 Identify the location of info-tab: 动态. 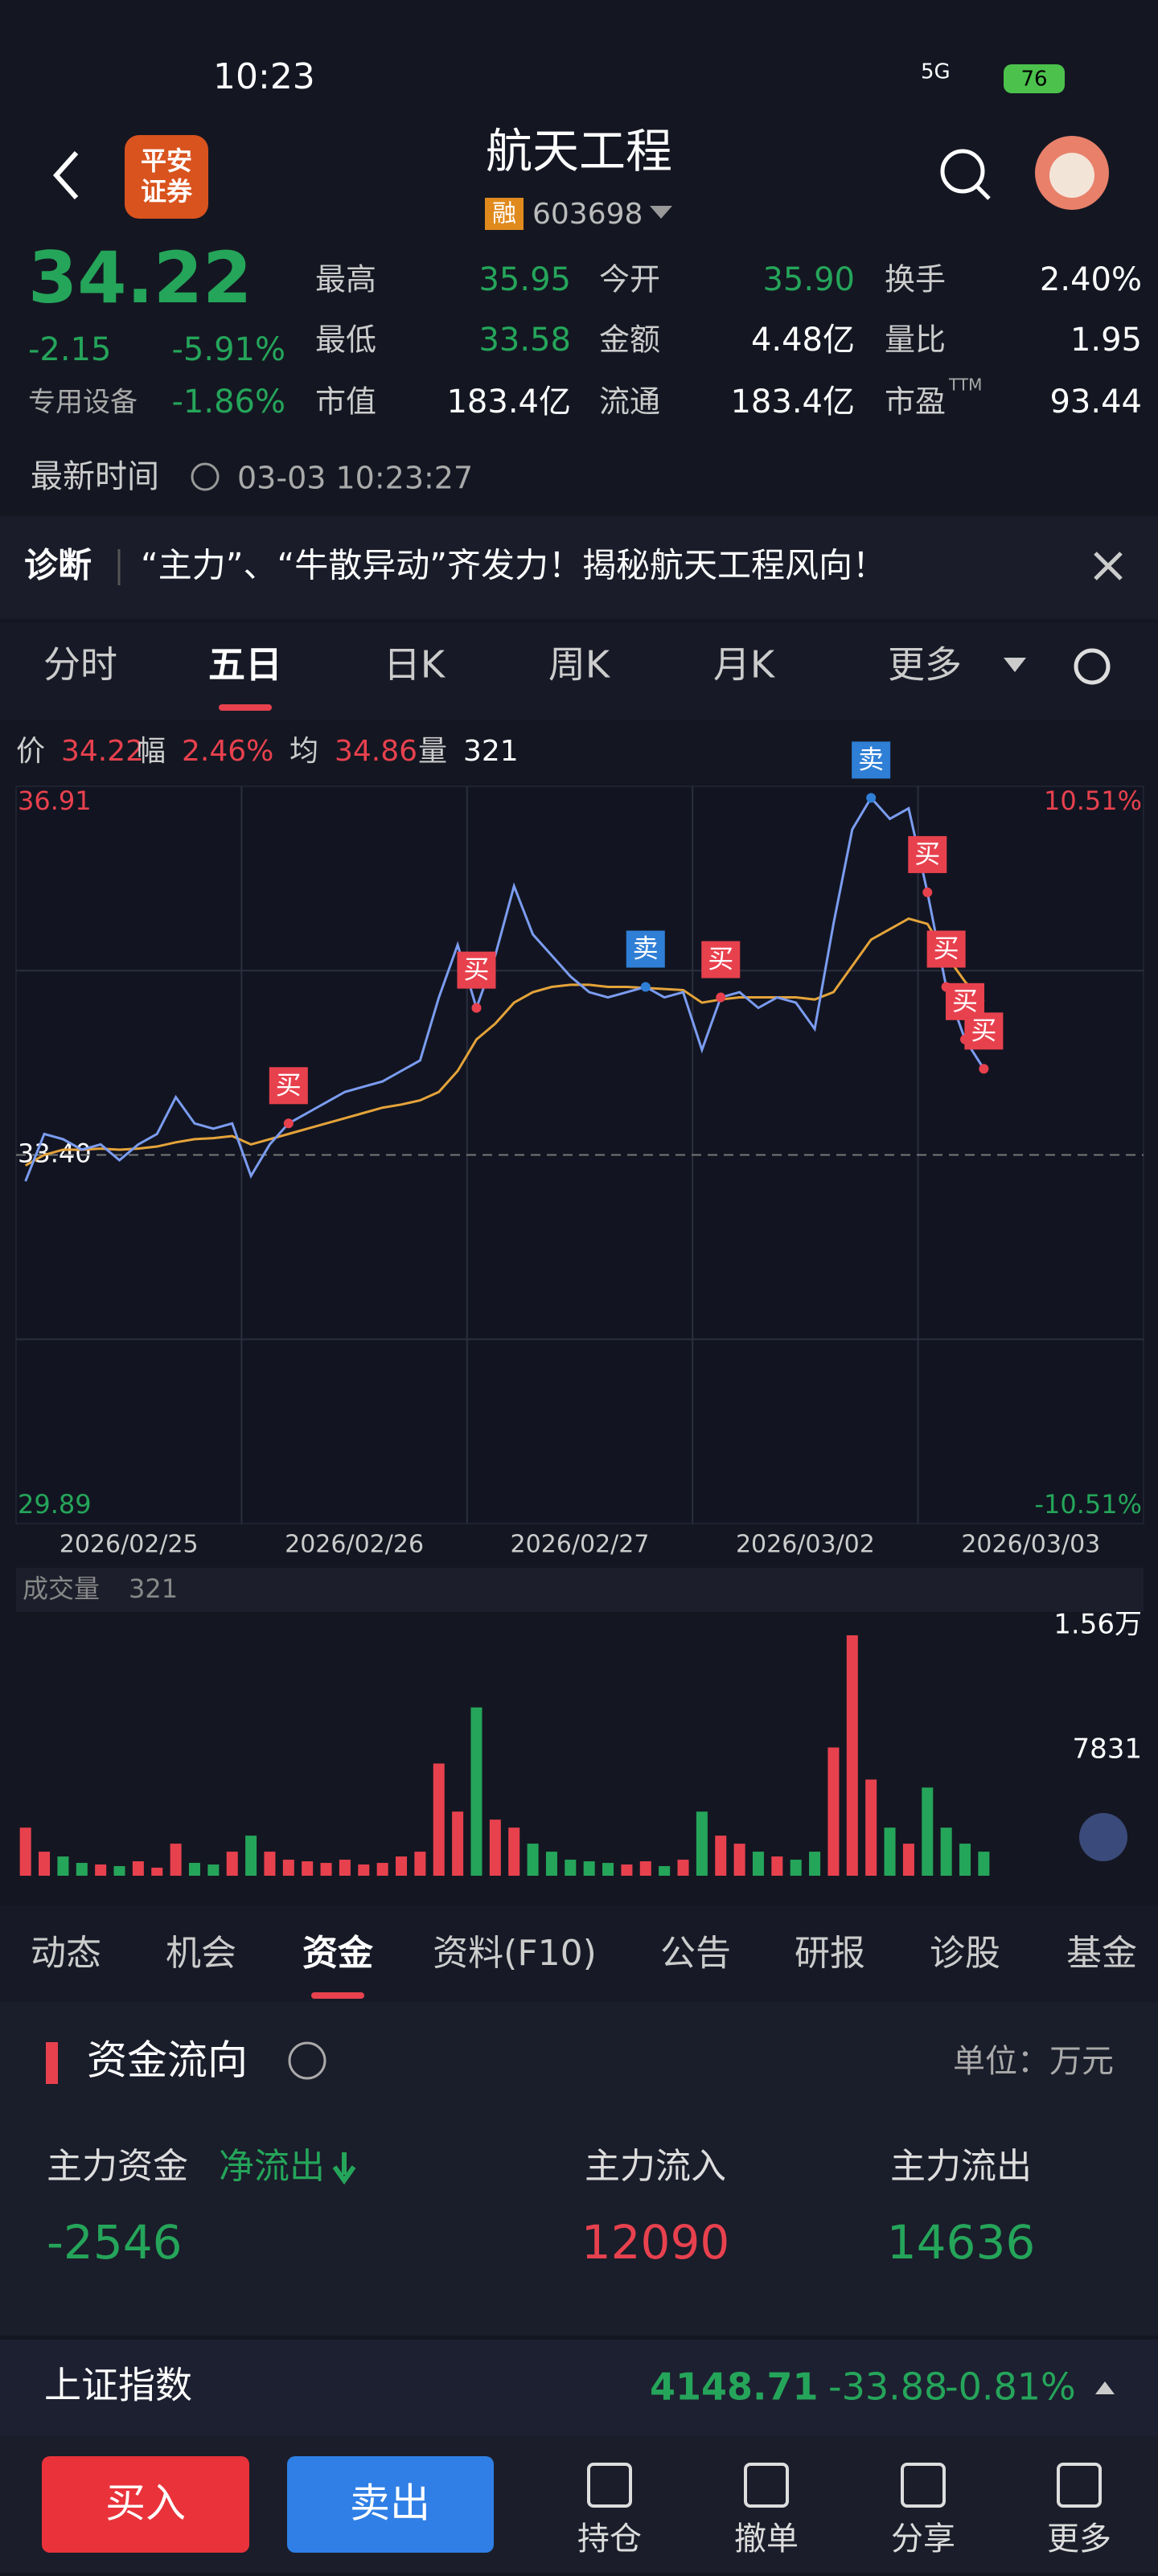
(66, 1953).